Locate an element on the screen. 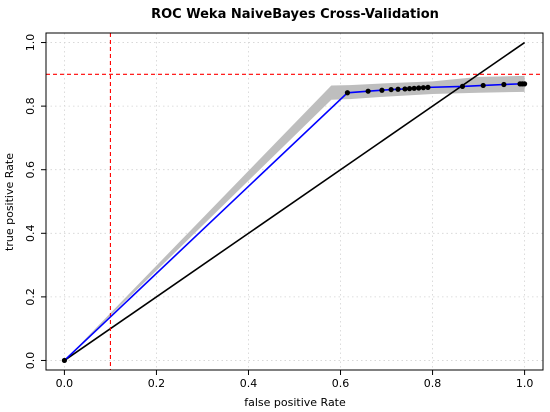  x-tick-label-1: 0.2 is located at coordinates (157, 383).